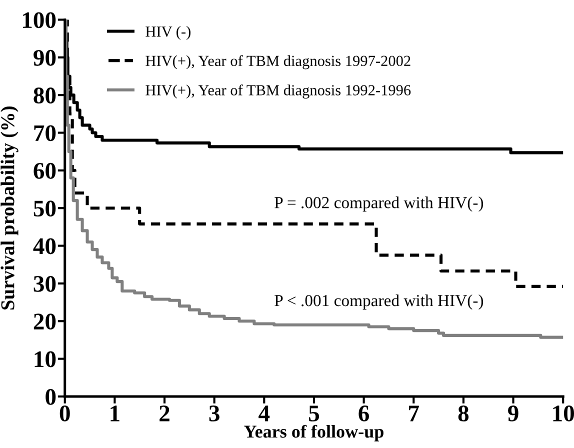 Image resolution: width=574 pixels, height=448 pixels. I want to click on y-tick-label: 0, so click(51, 396).